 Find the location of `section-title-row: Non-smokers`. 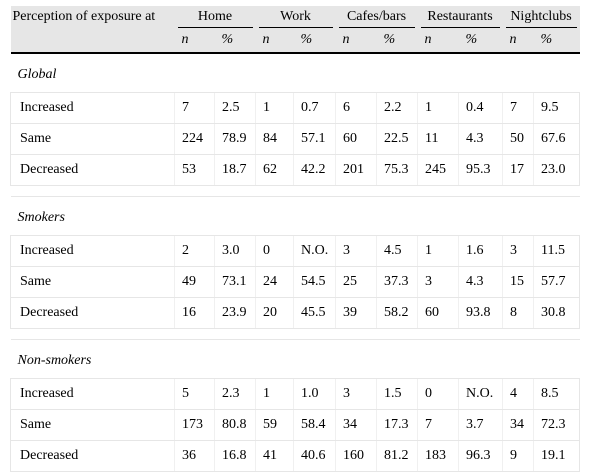

section-title-row: Non-smokers is located at coordinates (295, 359).